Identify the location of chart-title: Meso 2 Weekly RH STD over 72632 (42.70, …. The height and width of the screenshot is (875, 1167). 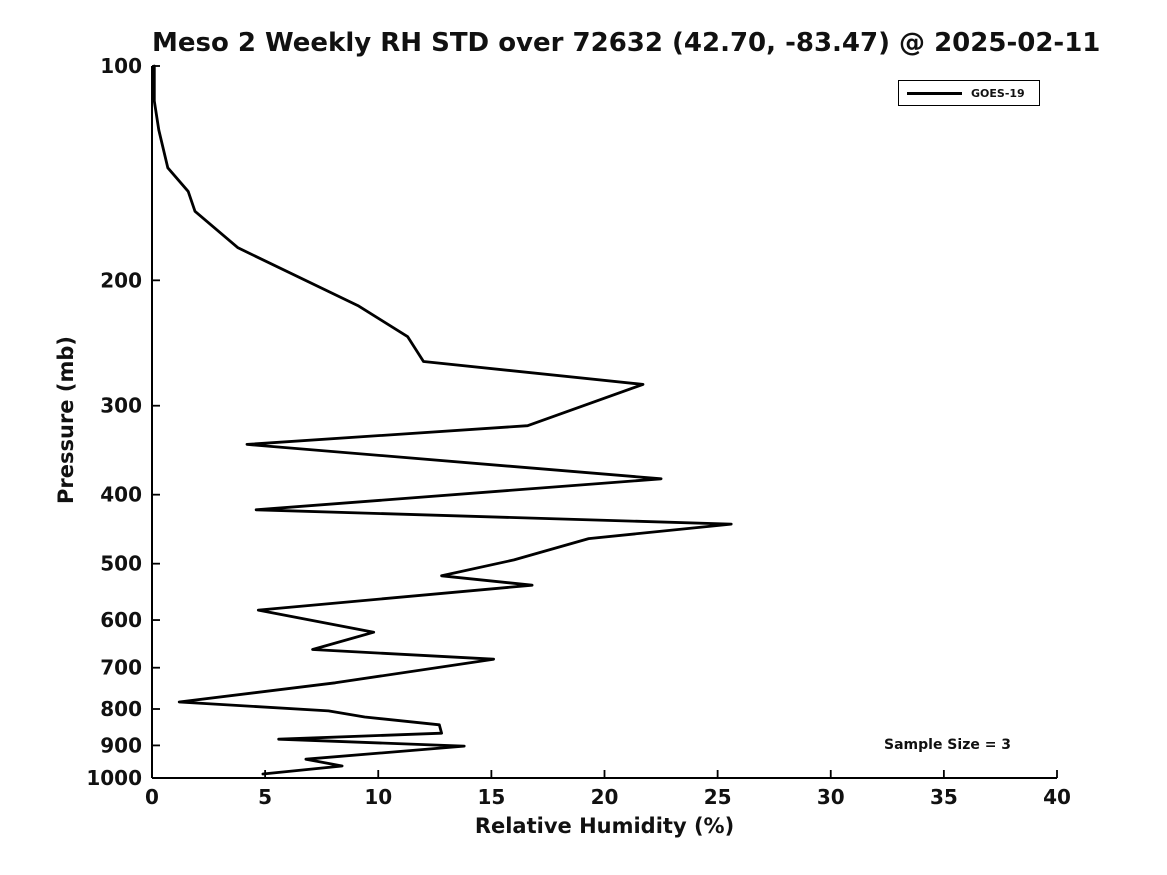
(626, 43).